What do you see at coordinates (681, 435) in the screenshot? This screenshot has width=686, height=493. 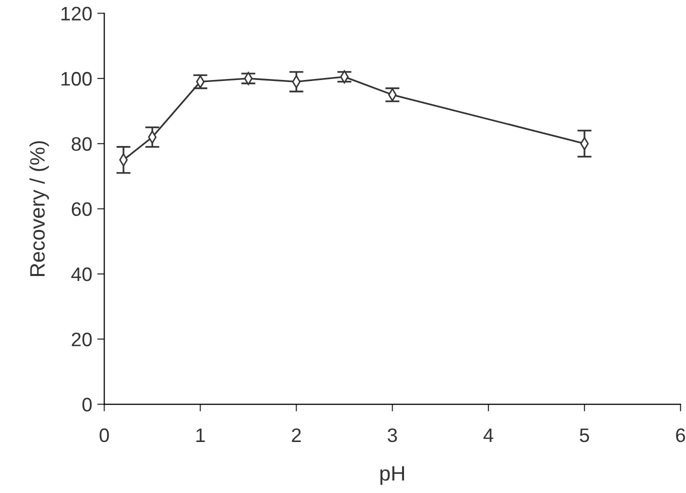 I see `x-tick-label: 6` at bounding box center [681, 435].